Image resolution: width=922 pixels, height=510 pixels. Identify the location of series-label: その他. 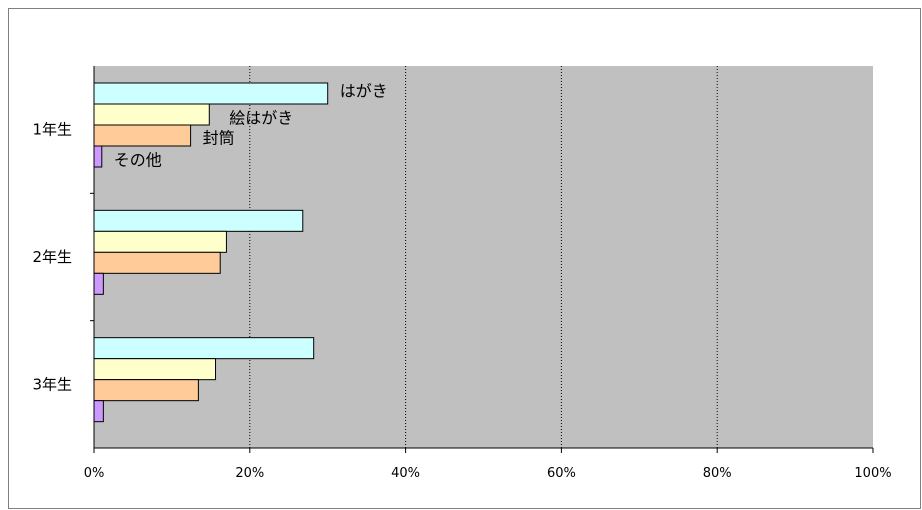
(138, 160).